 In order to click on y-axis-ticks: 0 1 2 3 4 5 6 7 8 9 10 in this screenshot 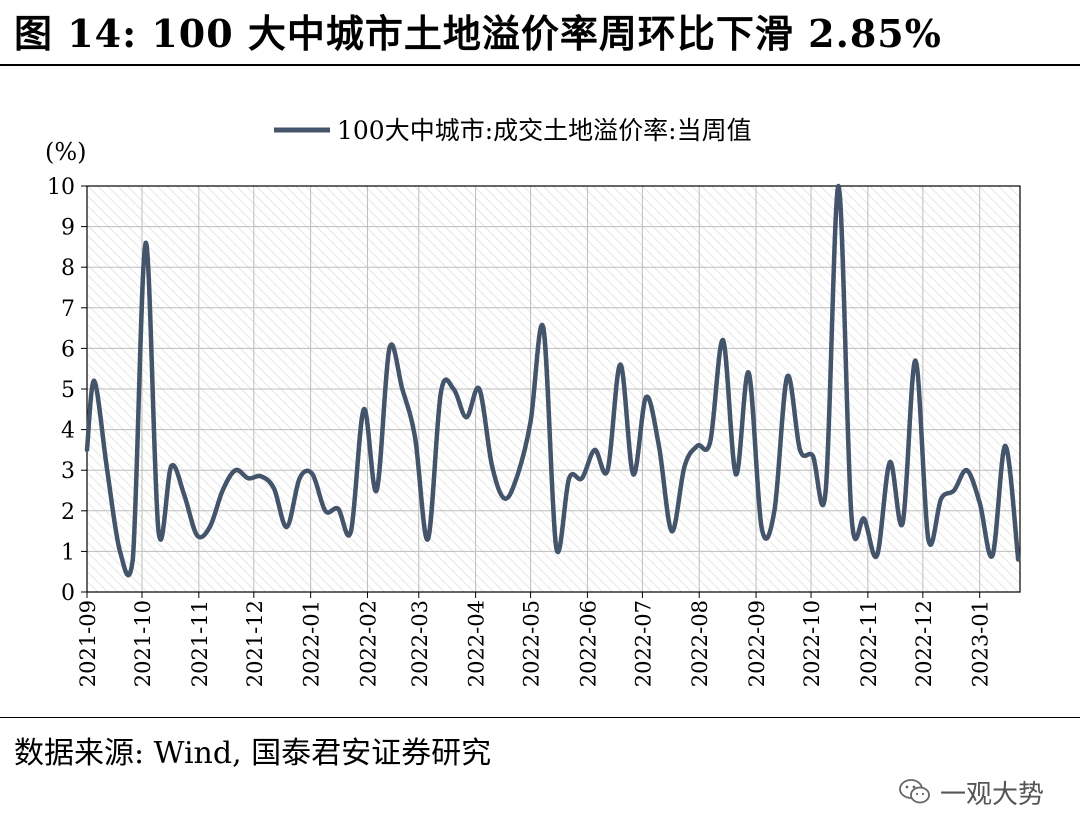, I will do `click(67, 390)`.